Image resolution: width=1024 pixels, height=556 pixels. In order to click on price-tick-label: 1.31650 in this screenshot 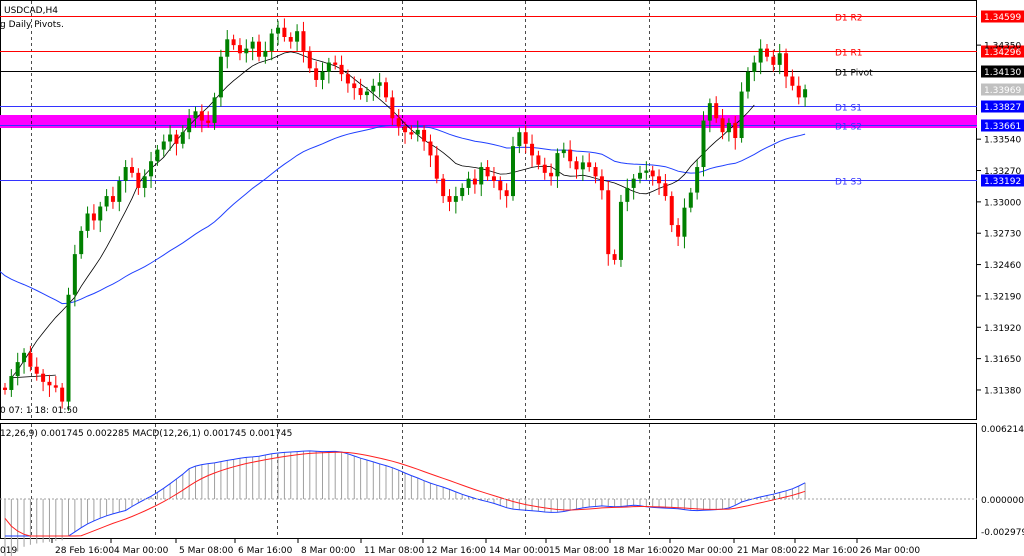, I will do `click(1002, 360)`.